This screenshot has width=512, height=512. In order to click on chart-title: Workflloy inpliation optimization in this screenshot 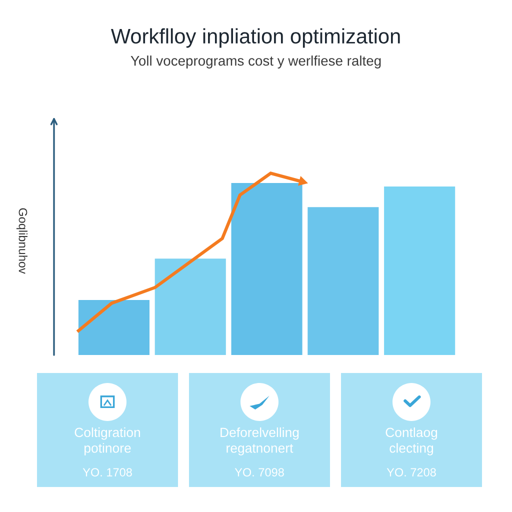, I will do `click(255, 38)`.